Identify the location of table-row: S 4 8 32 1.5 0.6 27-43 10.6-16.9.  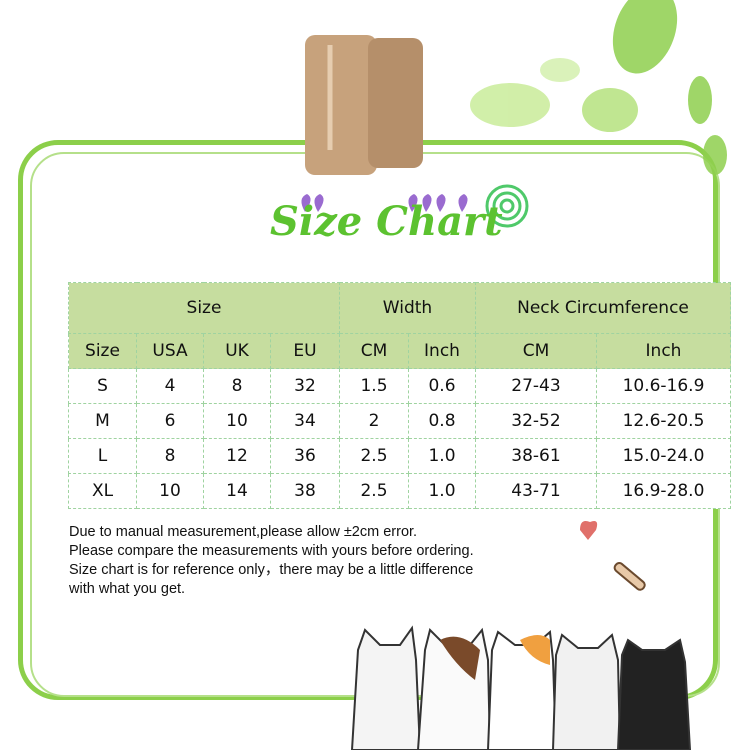
(400, 386).